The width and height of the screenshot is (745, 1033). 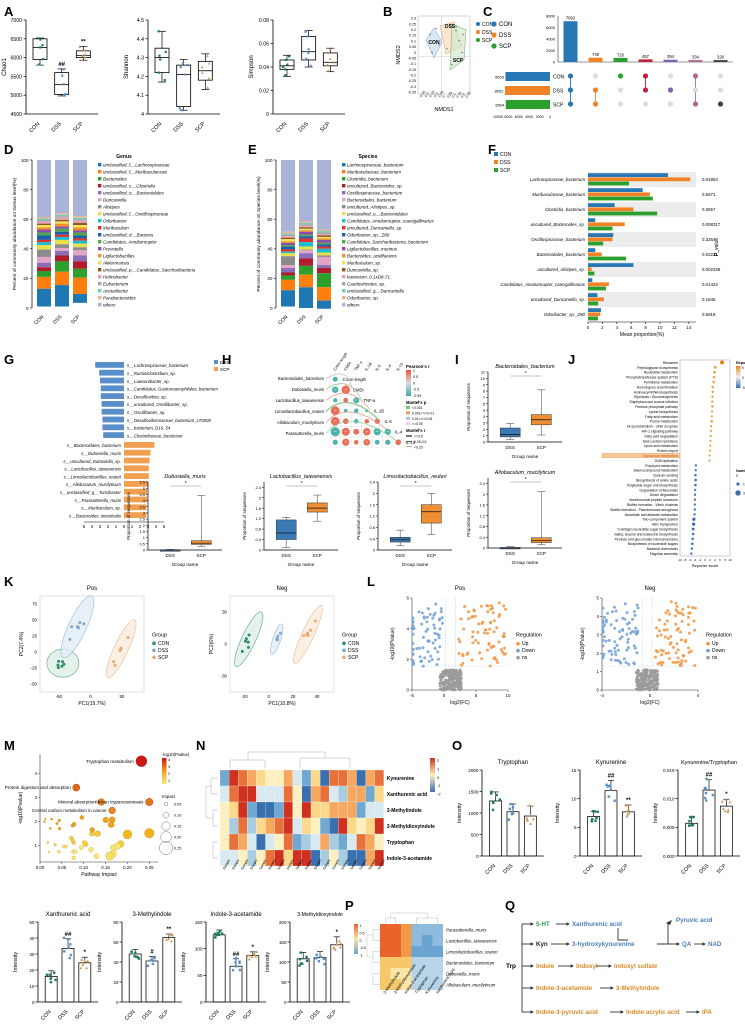 What do you see at coordinates (32, 970) in the screenshot?
I see `svg-text: 20` at bounding box center [32, 970].